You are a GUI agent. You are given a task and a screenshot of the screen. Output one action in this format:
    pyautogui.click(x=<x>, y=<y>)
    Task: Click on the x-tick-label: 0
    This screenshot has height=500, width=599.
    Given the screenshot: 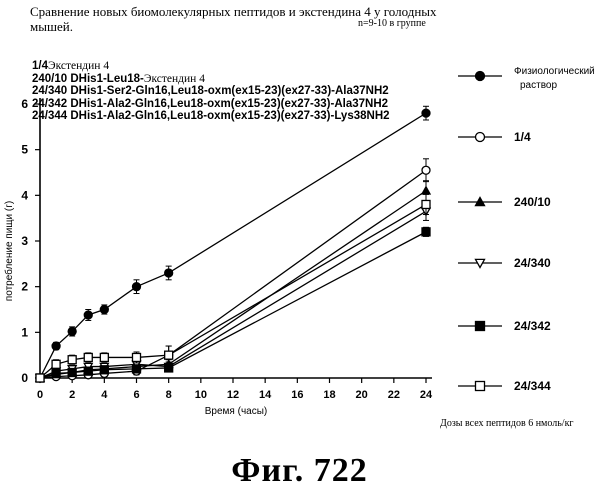 What is the action you would take?
    pyautogui.click(x=40, y=395)
    